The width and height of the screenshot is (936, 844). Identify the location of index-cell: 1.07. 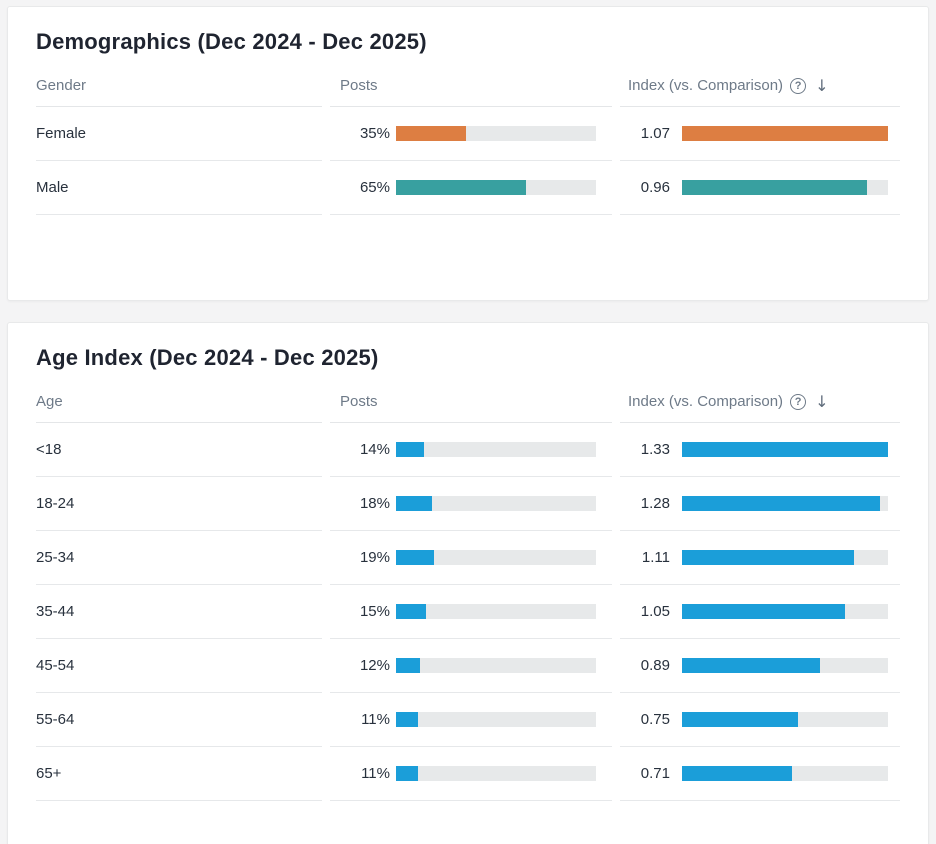
(760, 134).